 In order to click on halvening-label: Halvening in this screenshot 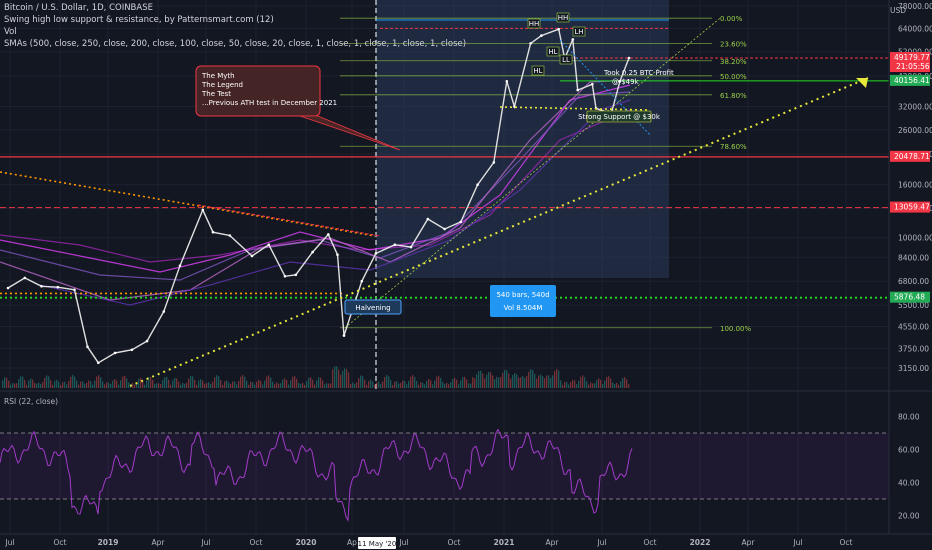, I will do `click(373, 307)`.